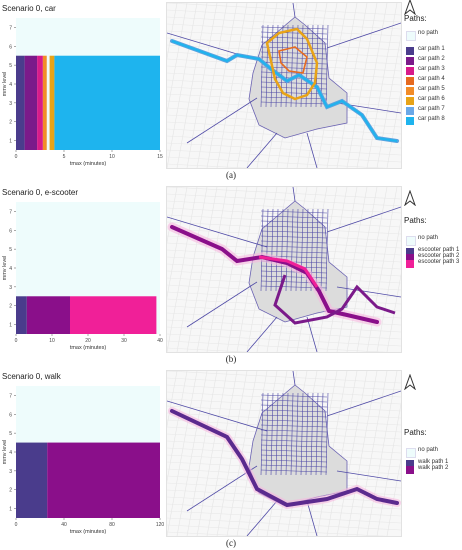 This screenshot has height=550, width=462. What do you see at coordinates (415, 432) in the screenshot?
I see `legend-title: Paths:` at bounding box center [415, 432].